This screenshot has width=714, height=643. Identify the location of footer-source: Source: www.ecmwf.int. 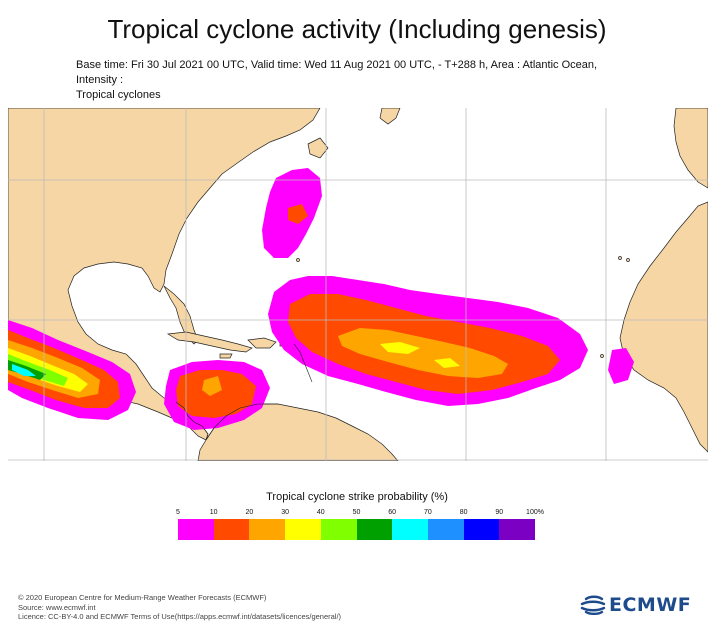
(57, 607).